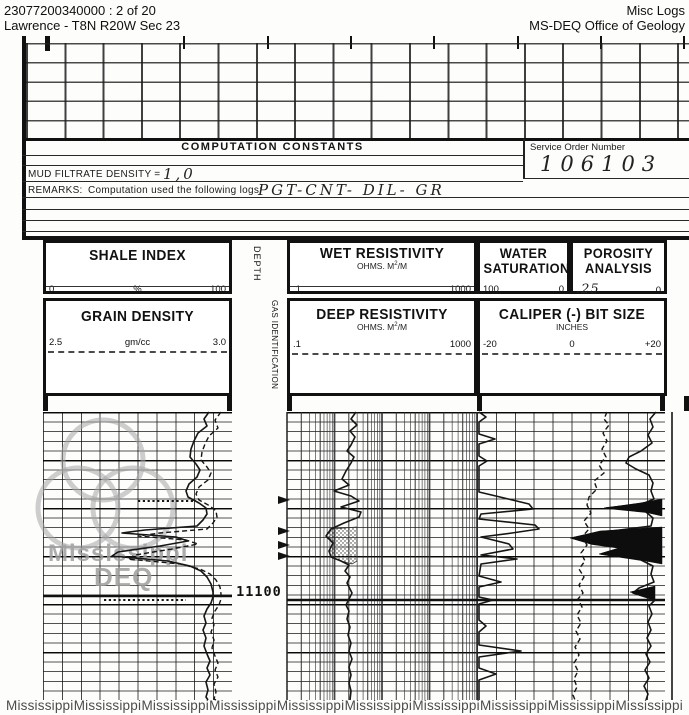 The image size is (689, 715). What do you see at coordinates (351, 190) in the screenshot?
I see `remarks-value: PGT-CNT- DIL- GR` at bounding box center [351, 190].